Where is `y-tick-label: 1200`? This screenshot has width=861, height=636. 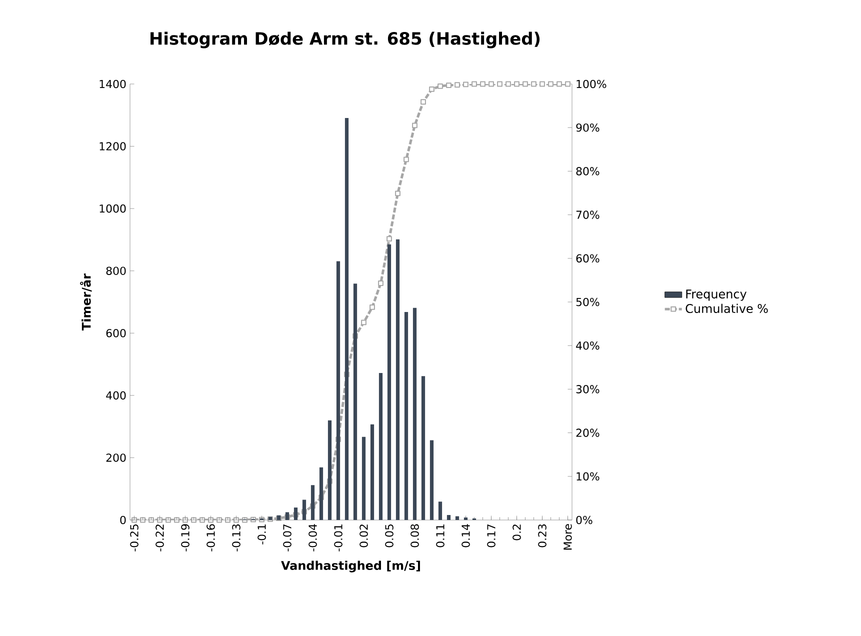
y-tick-label: 1200 is located at coordinates (113, 146).